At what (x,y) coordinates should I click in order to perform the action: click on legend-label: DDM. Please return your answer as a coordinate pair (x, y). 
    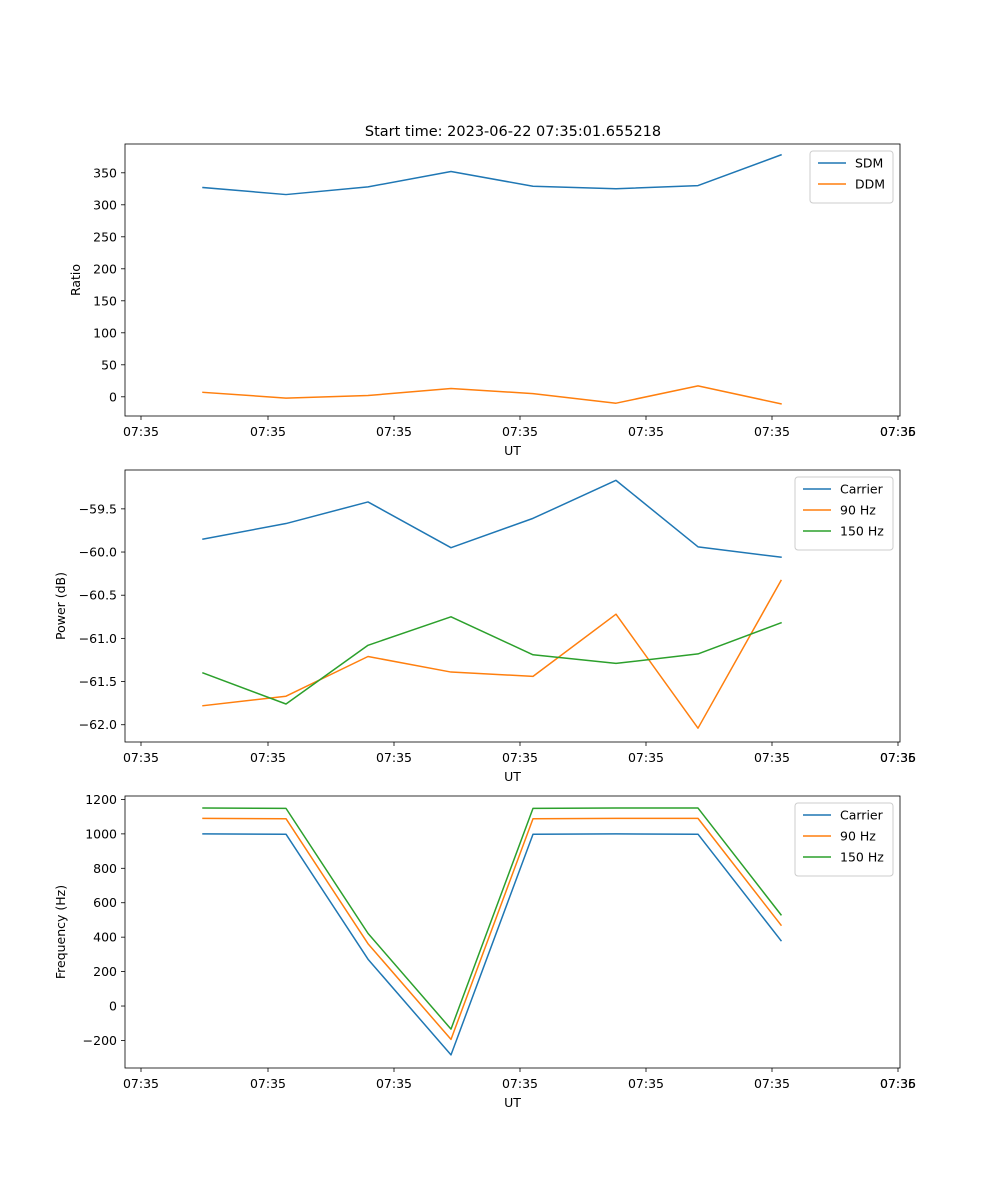
    Looking at the image, I should click on (870, 184).